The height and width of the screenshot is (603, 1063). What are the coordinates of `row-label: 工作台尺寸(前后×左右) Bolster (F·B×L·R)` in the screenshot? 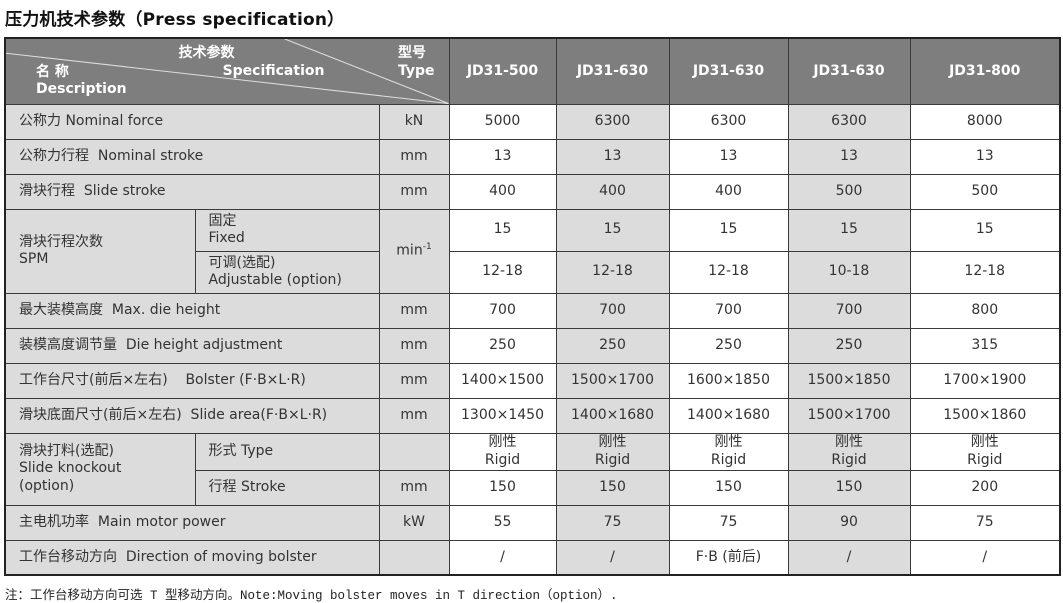 It's located at (192, 380).